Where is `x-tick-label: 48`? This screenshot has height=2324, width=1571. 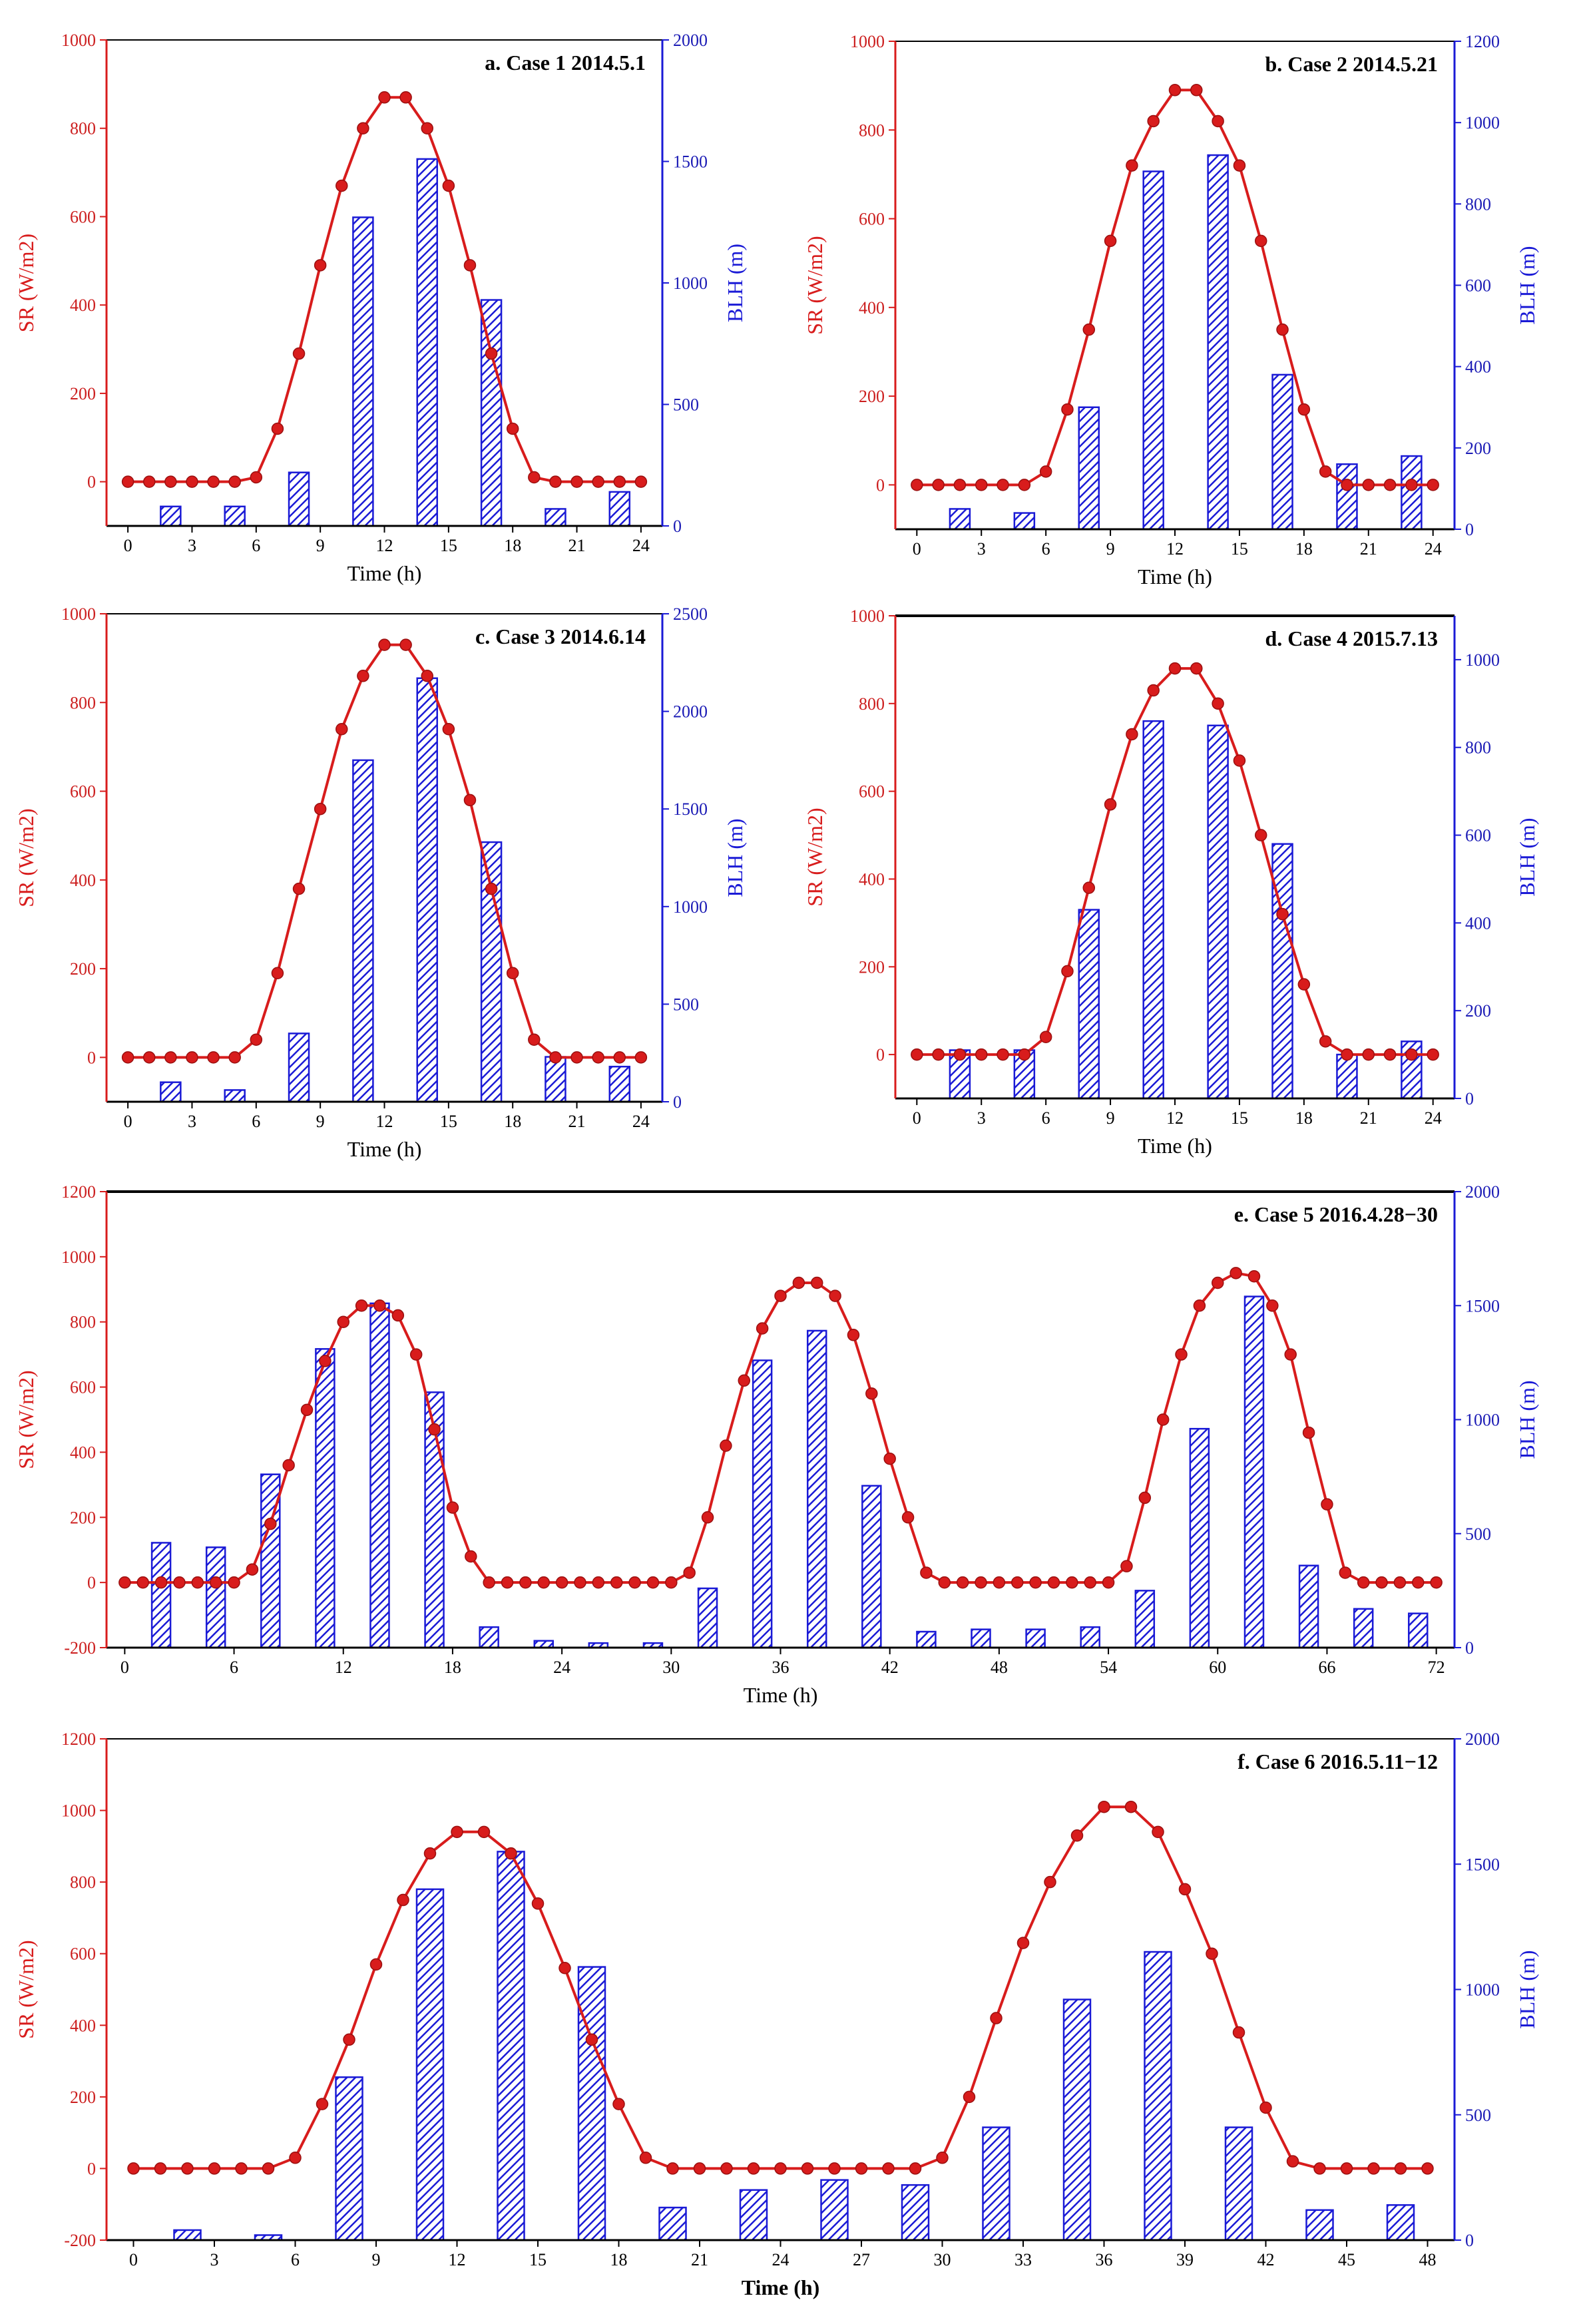
x-tick-label: 48 is located at coordinates (1000, 1668).